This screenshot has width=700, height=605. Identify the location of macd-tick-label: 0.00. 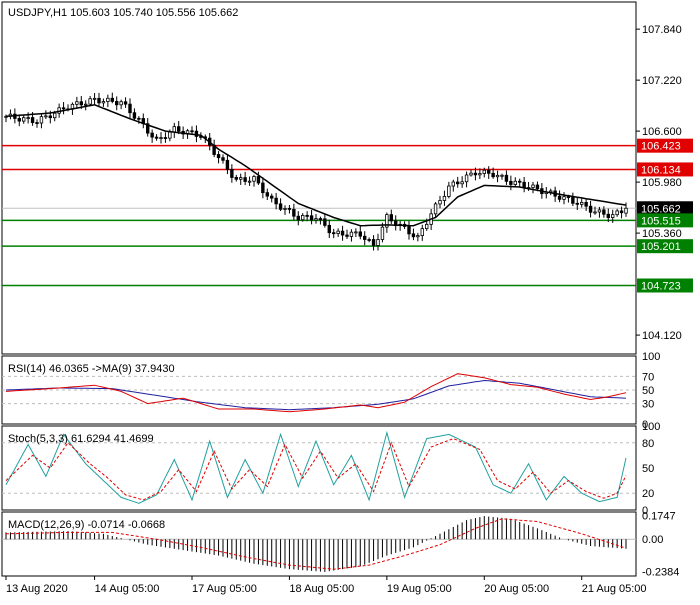
(652, 540).